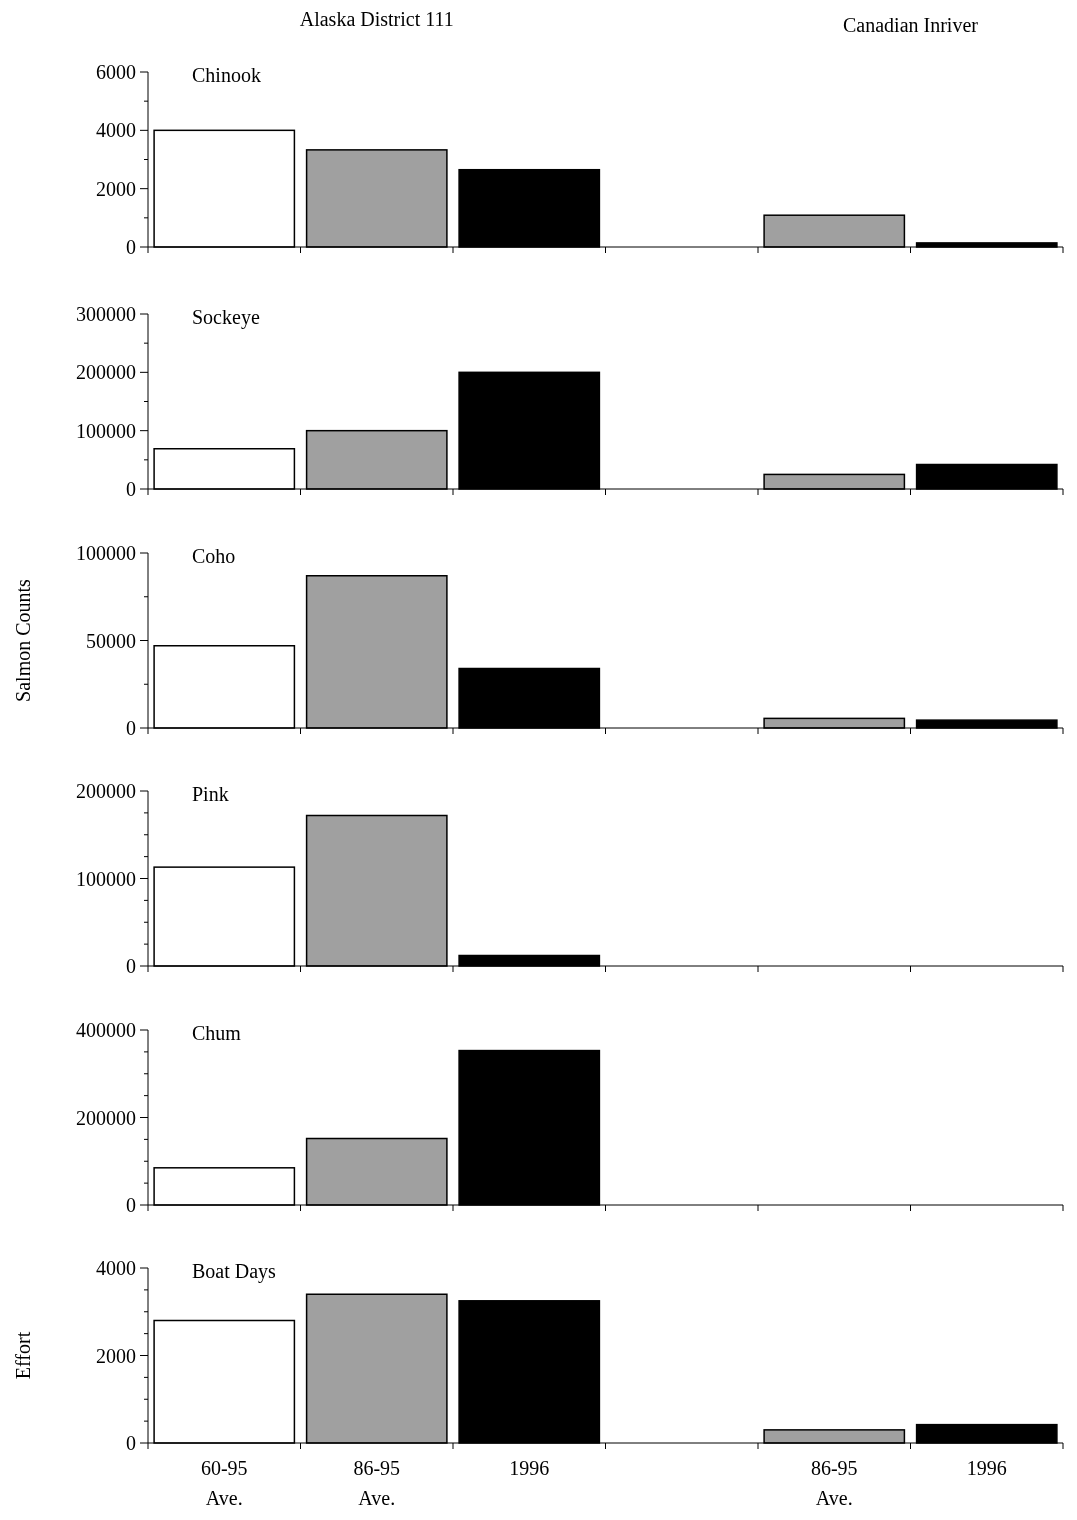 This screenshot has height=1520, width=1077. I want to click on chart-title: Chum, so click(217, 1033).